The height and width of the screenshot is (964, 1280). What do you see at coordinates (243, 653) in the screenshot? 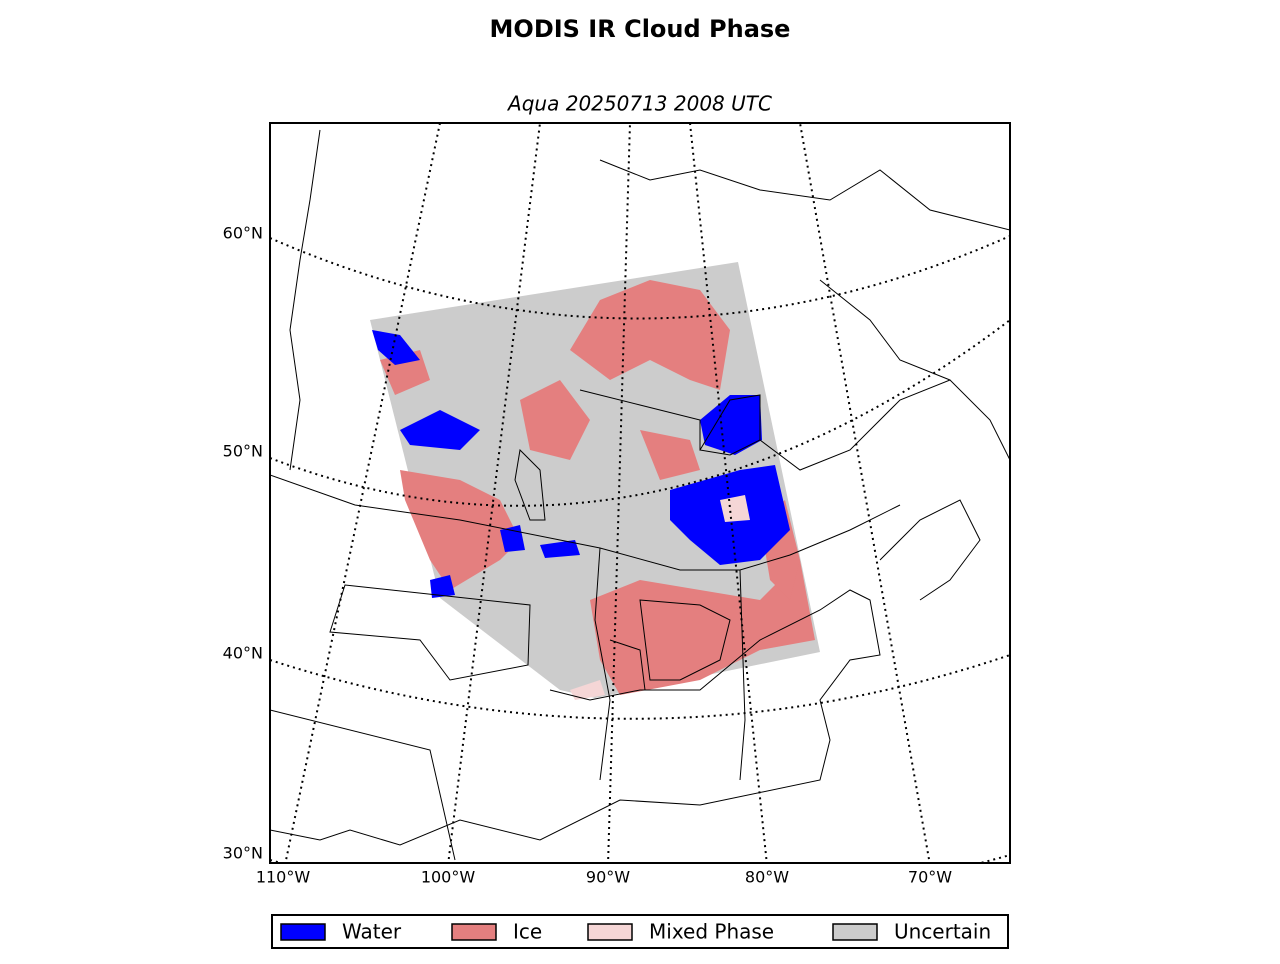
I see `lat-label: 40°N` at bounding box center [243, 653].